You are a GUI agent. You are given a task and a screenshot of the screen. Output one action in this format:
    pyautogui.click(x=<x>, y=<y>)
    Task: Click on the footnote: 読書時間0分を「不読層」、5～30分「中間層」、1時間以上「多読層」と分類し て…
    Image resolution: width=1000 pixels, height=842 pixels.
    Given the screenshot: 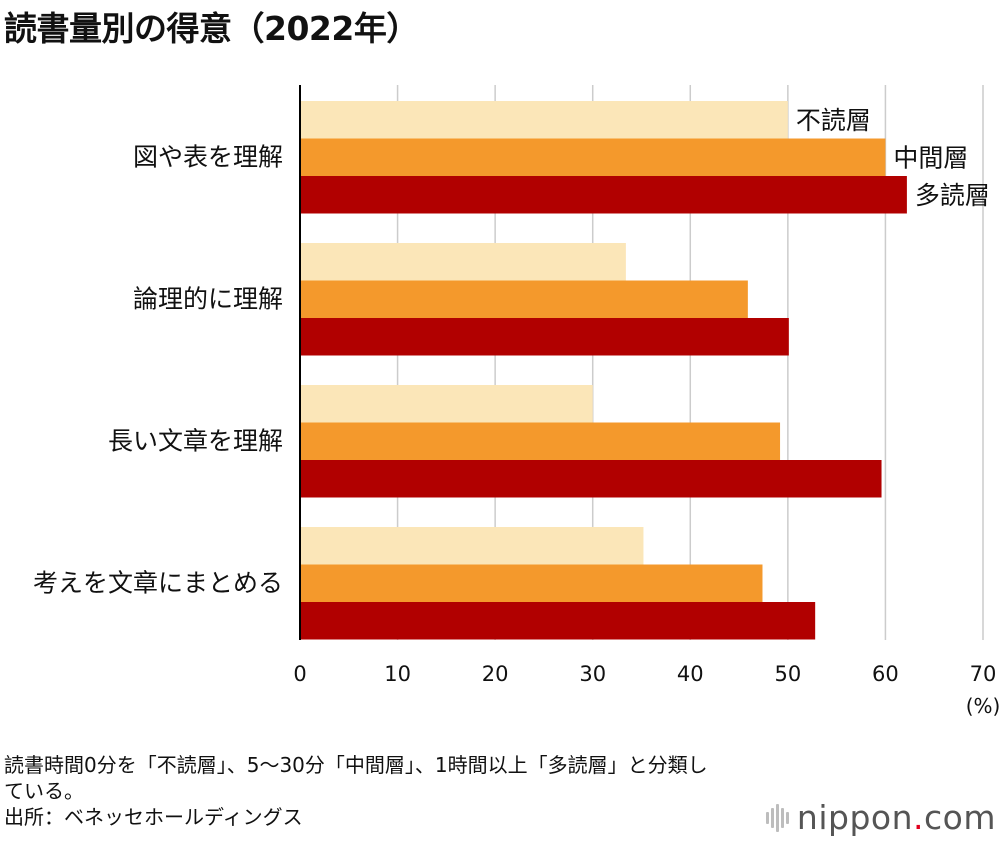 What is the action you would take?
    pyautogui.click(x=404, y=791)
    